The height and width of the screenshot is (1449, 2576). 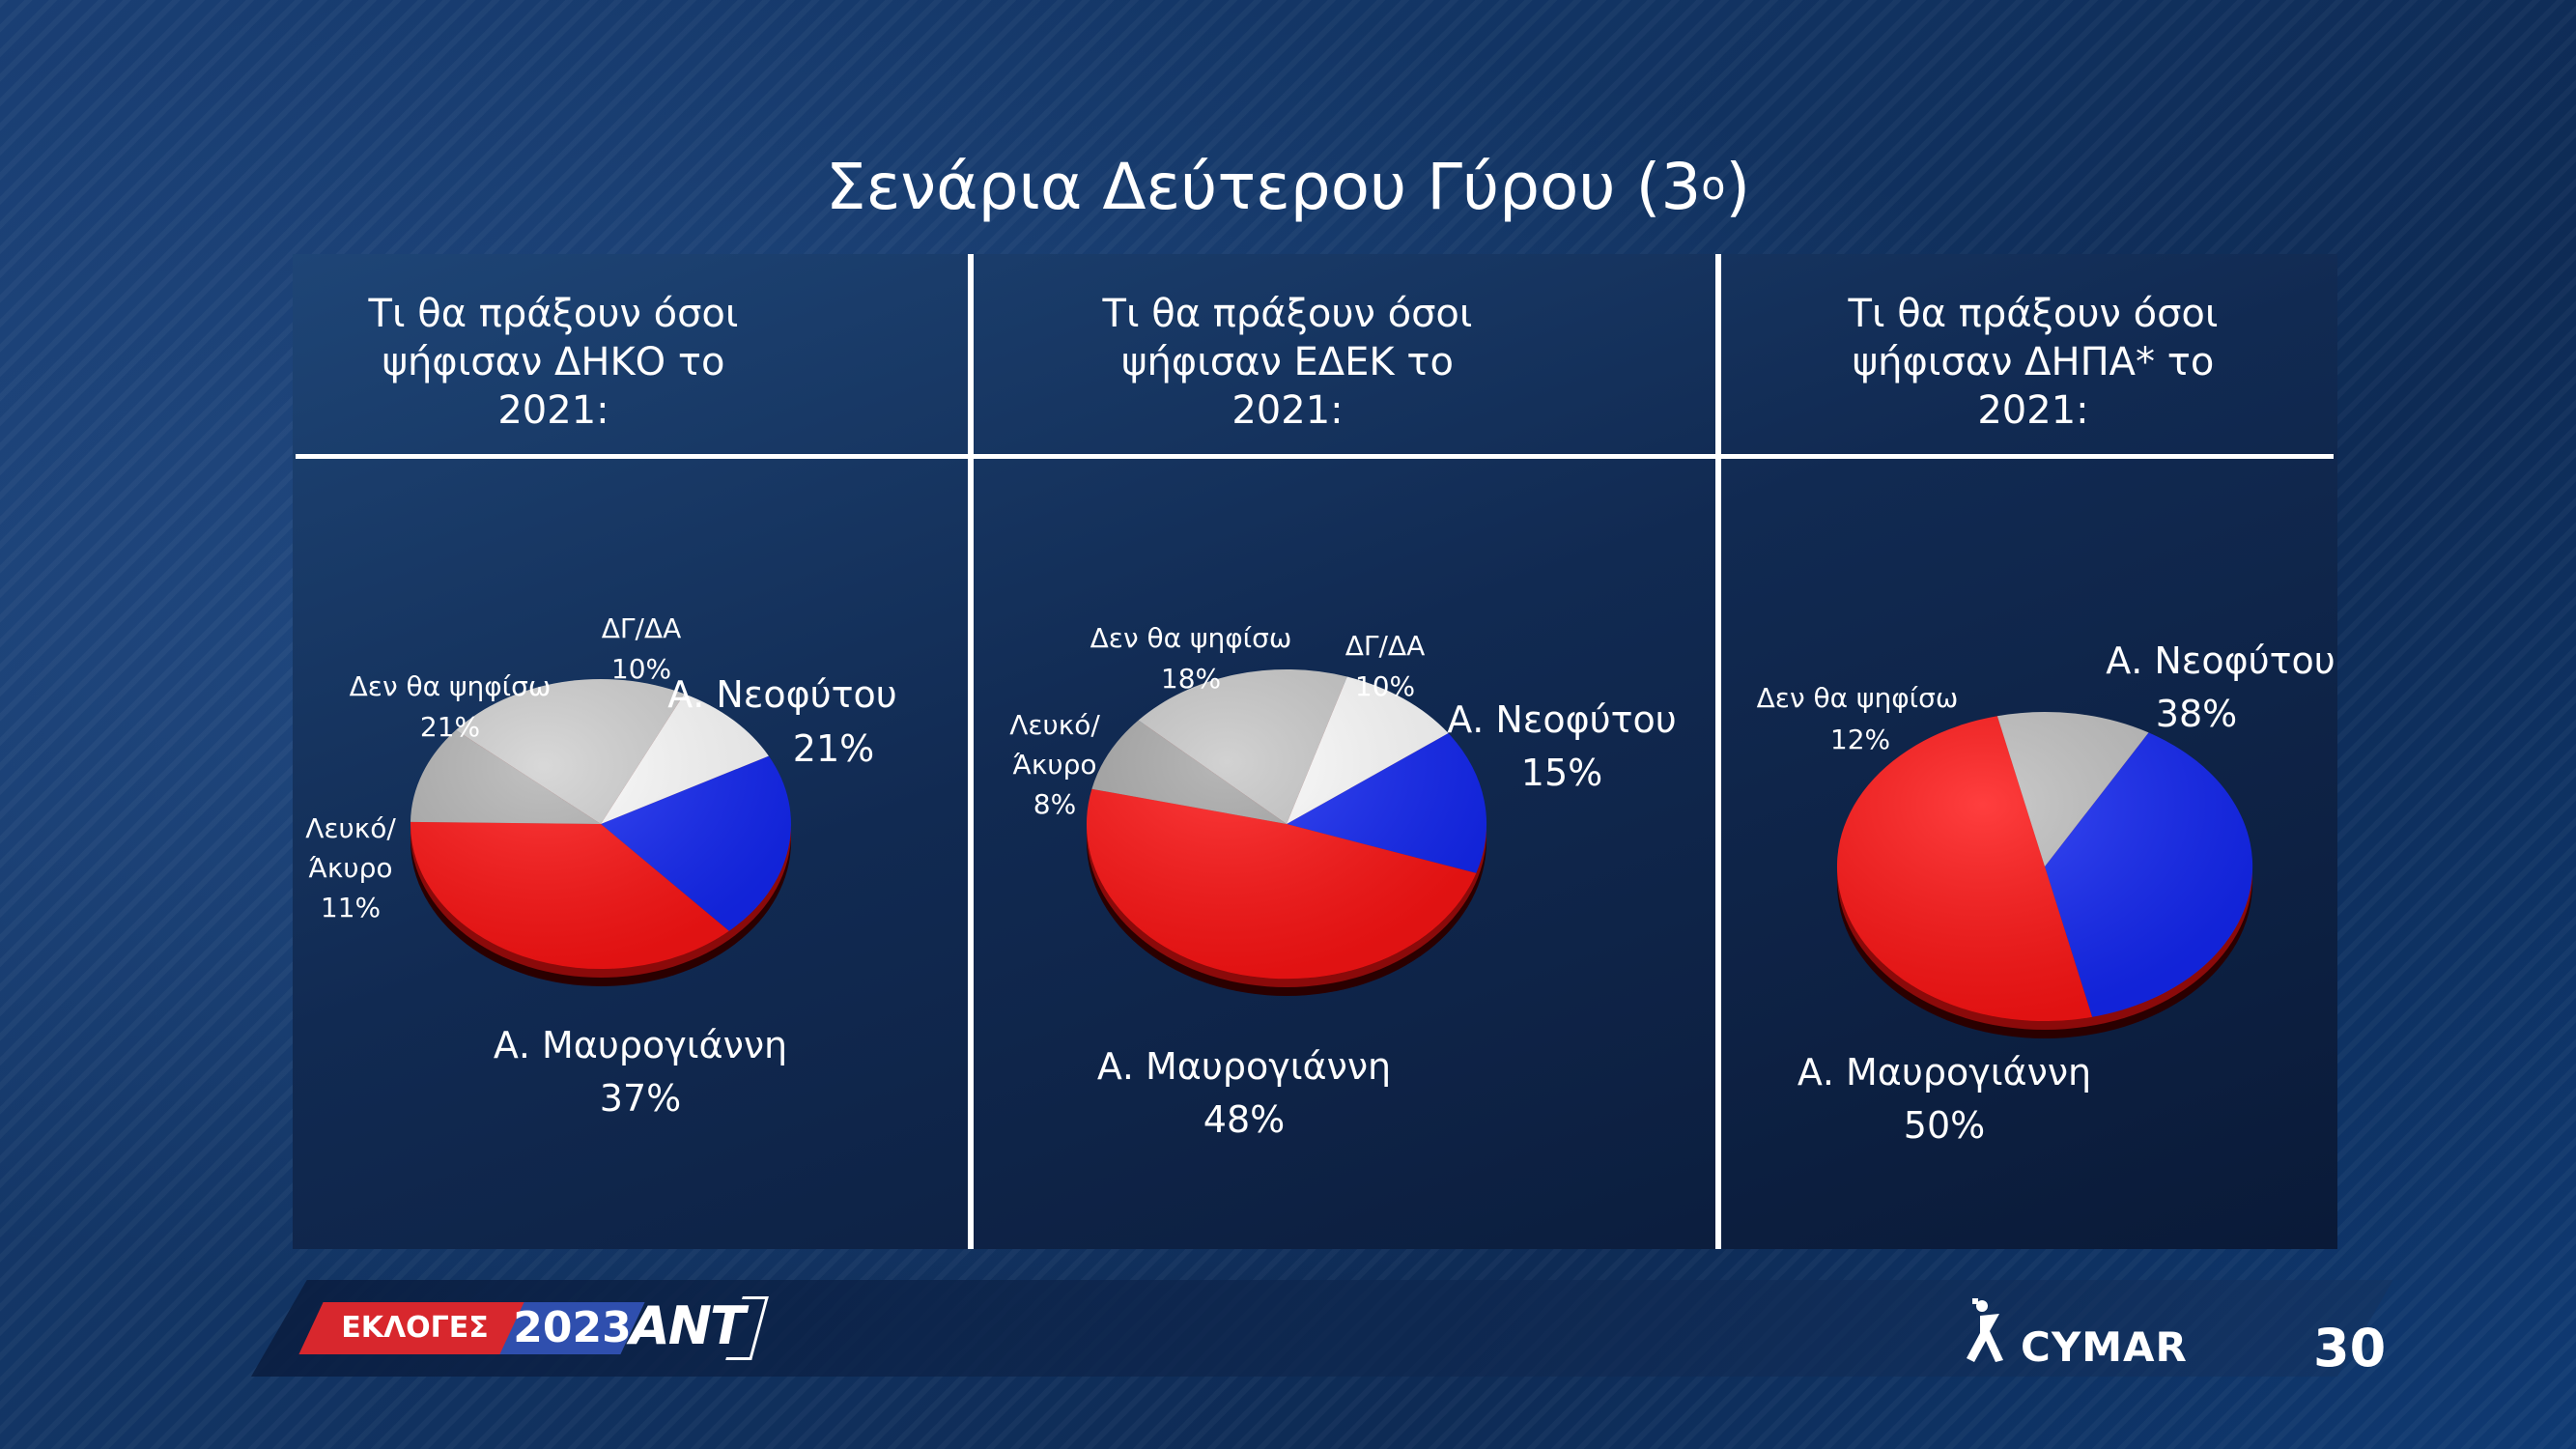 I want to click on elections-badge: ΕΚΛΟΓΕΣ, so click(x=414, y=1328).